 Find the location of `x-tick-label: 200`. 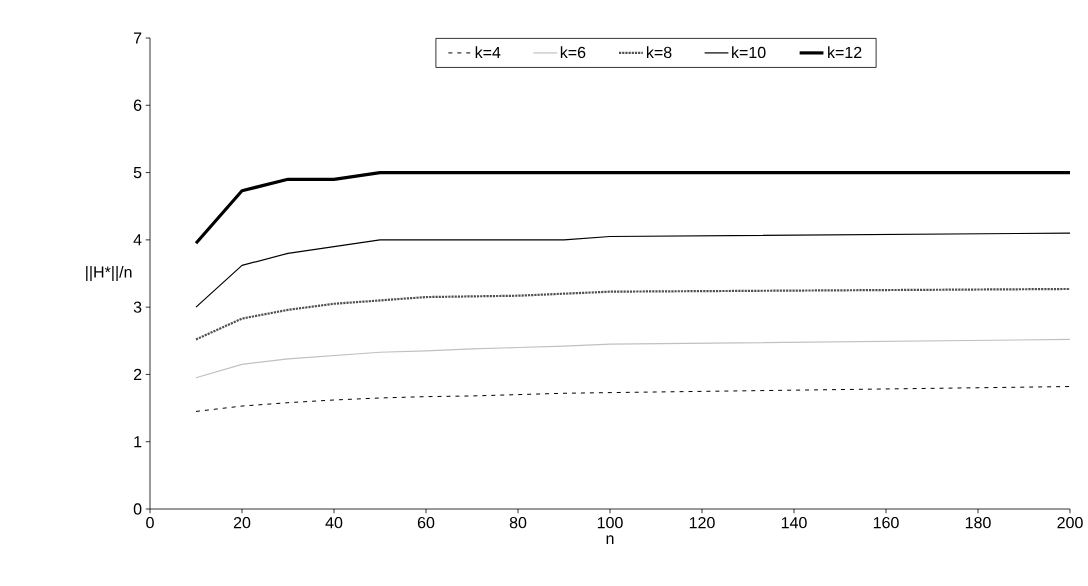

x-tick-label: 200 is located at coordinates (1070, 522).